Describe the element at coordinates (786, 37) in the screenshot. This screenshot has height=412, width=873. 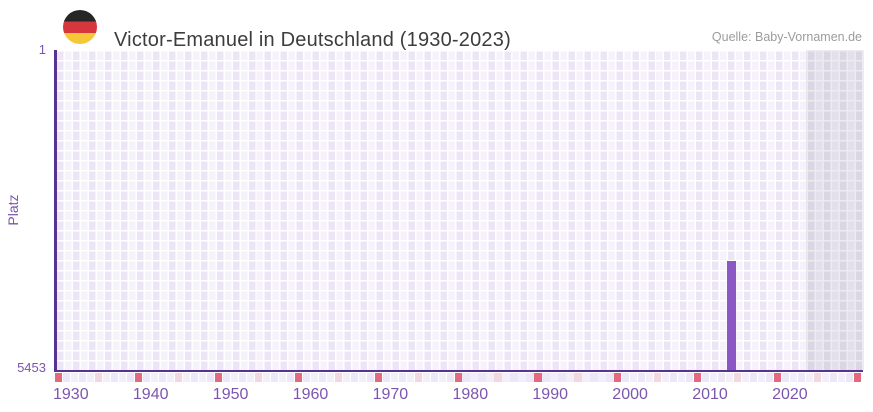
I see `source-attribution: Quelle: Baby-Vornamen.de` at that location.